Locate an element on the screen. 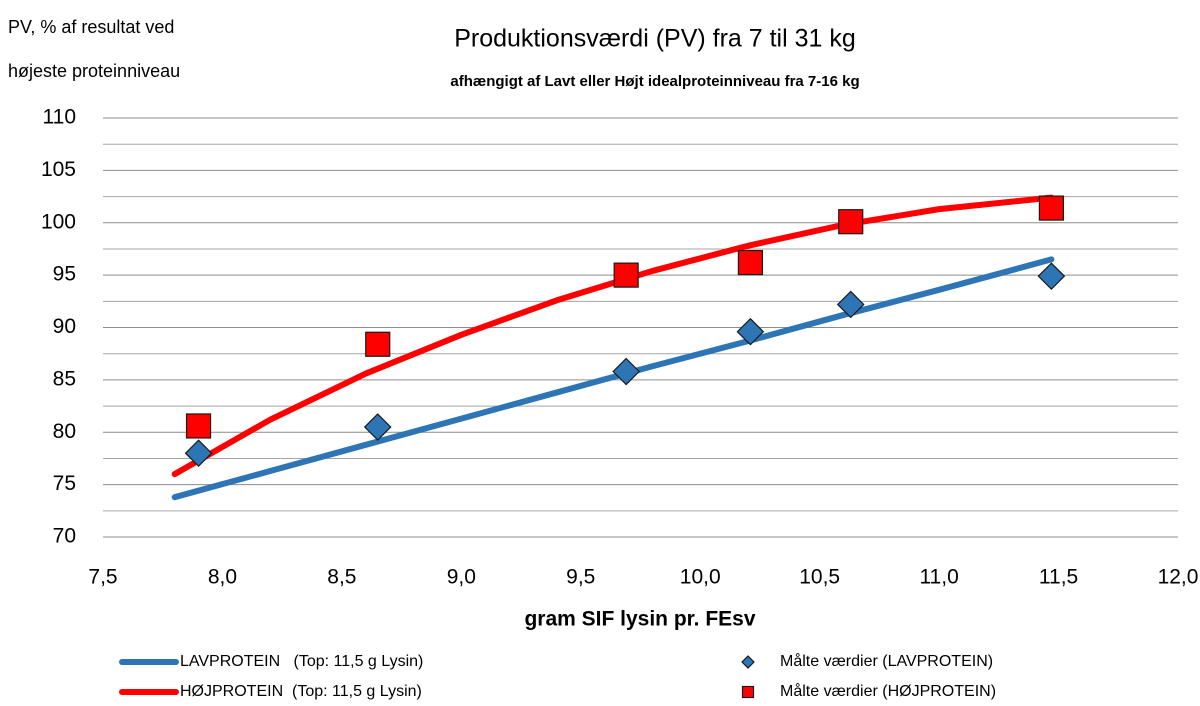 The width and height of the screenshot is (1200, 706). legend-label: Målte værdier (HØJPROTEIN) is located at coordinates (888, 691).